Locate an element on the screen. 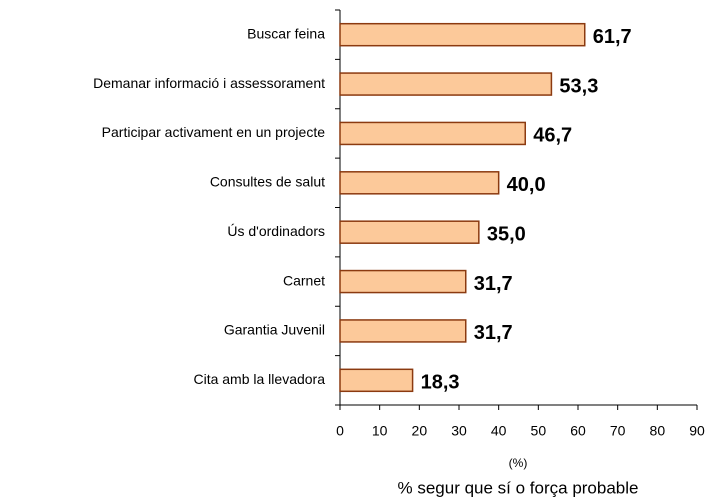 The height and width of the screenshot is (501, 710). x-tick-label: 80 is located at coordinates (658, 431).